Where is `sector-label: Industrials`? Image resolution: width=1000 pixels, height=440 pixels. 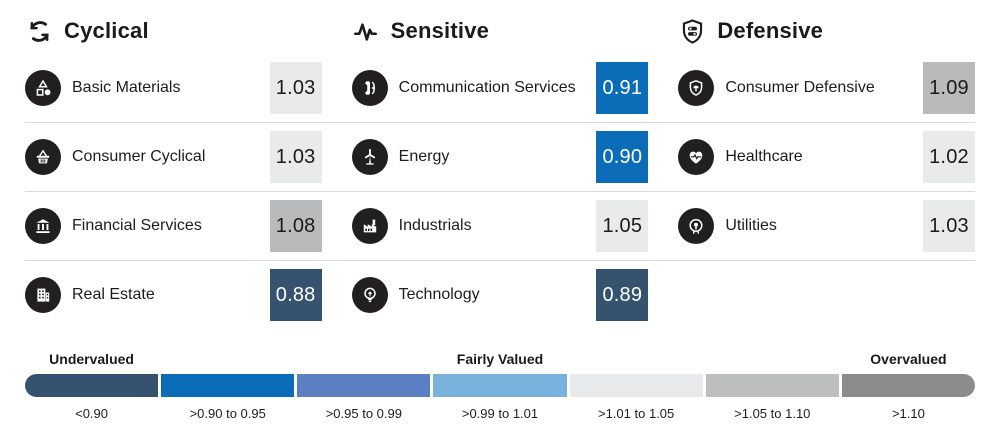
sector-label: Industrials is located at coordinates (435, 225).